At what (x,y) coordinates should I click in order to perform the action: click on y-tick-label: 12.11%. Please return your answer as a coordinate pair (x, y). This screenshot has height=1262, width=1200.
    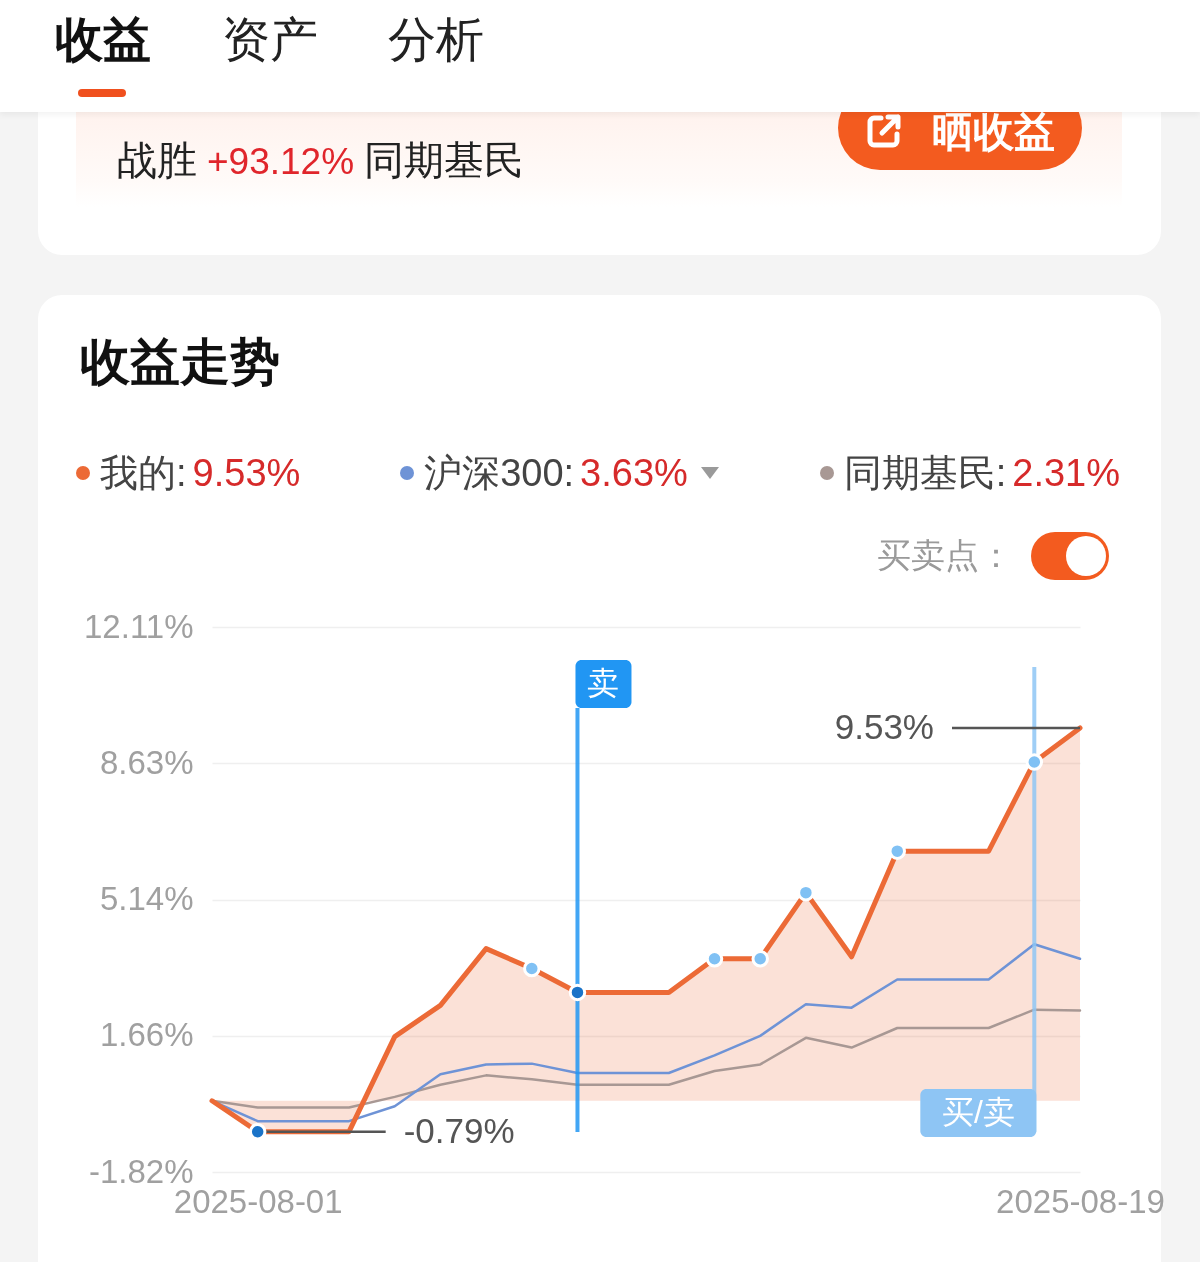
    Looking at the image, I should click on (139, 626).